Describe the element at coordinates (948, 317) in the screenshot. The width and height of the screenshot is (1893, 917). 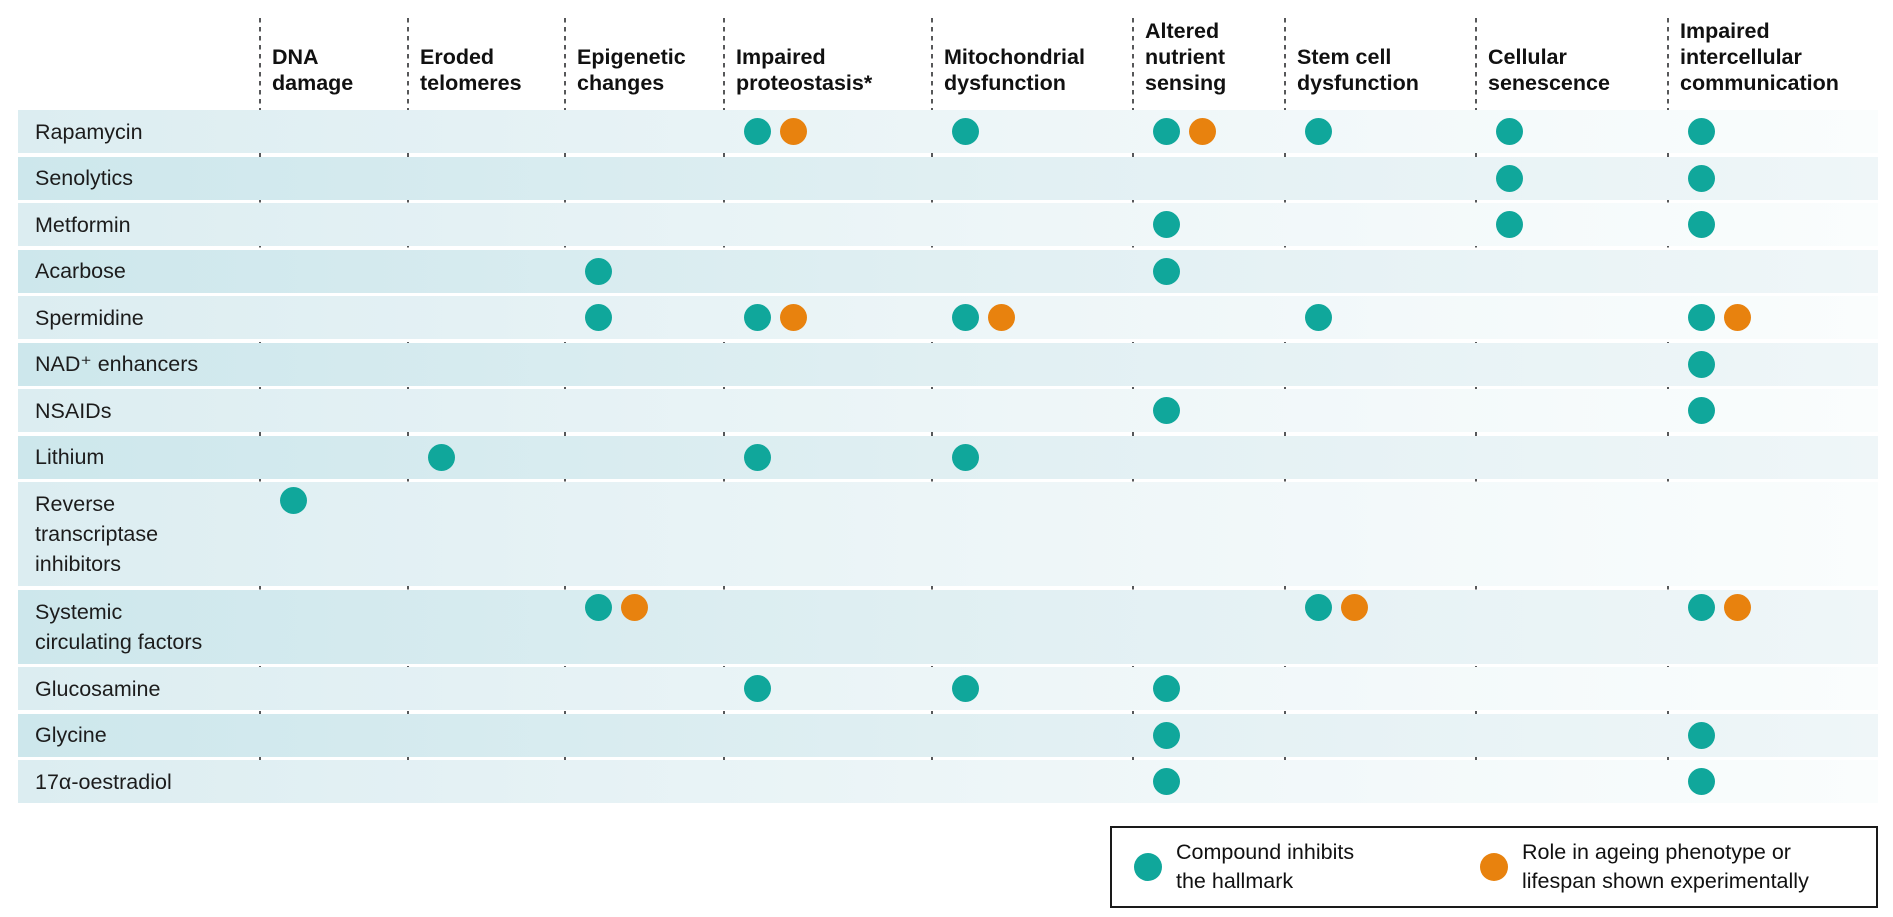
I see `row-band-spermidine: Spermidine` at that location.